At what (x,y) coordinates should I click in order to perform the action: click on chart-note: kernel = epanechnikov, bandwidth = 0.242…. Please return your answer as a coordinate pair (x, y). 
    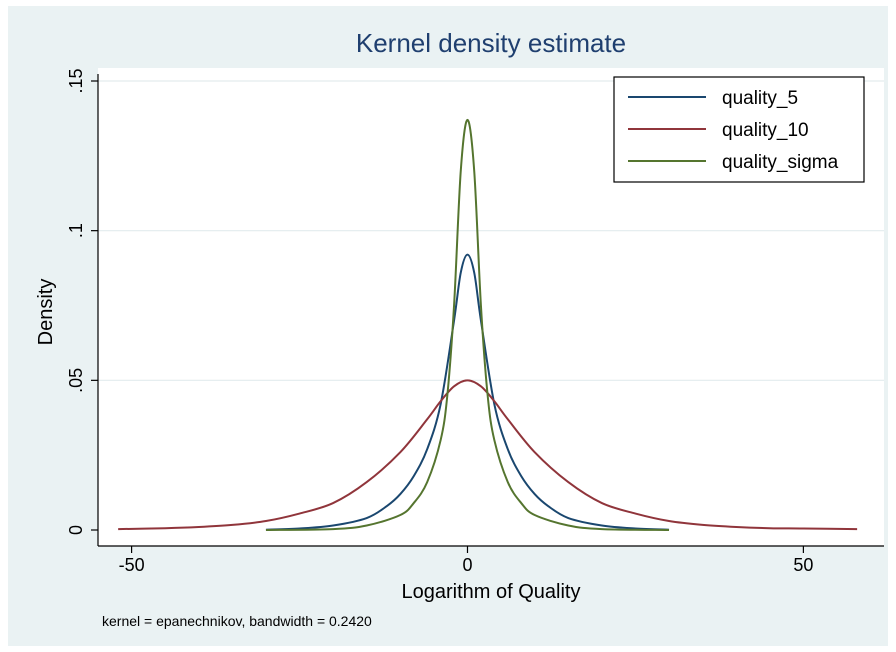
    Looking at the image, I should click on (237, 621).